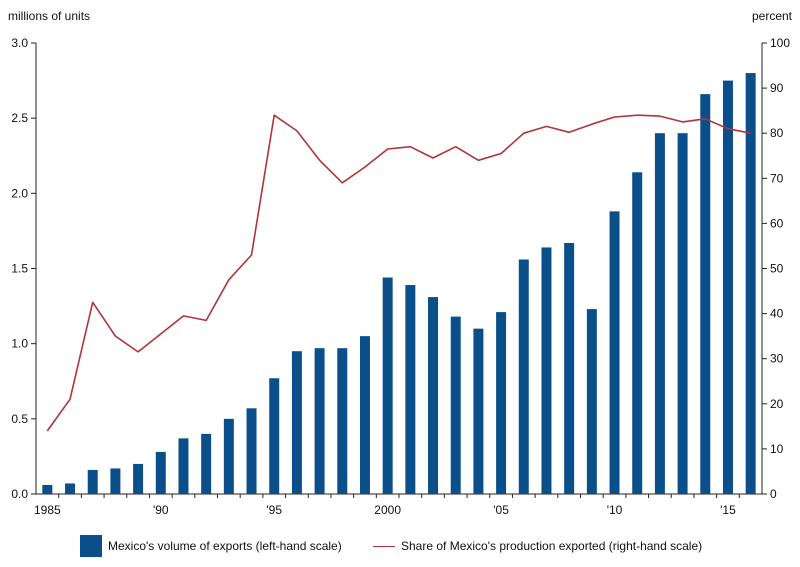 The image size is (800, 567). What do you see at coordinates (772, 16) in the screenshot?
I see `right-axis-label: percent` at bounding box center [772, 16].